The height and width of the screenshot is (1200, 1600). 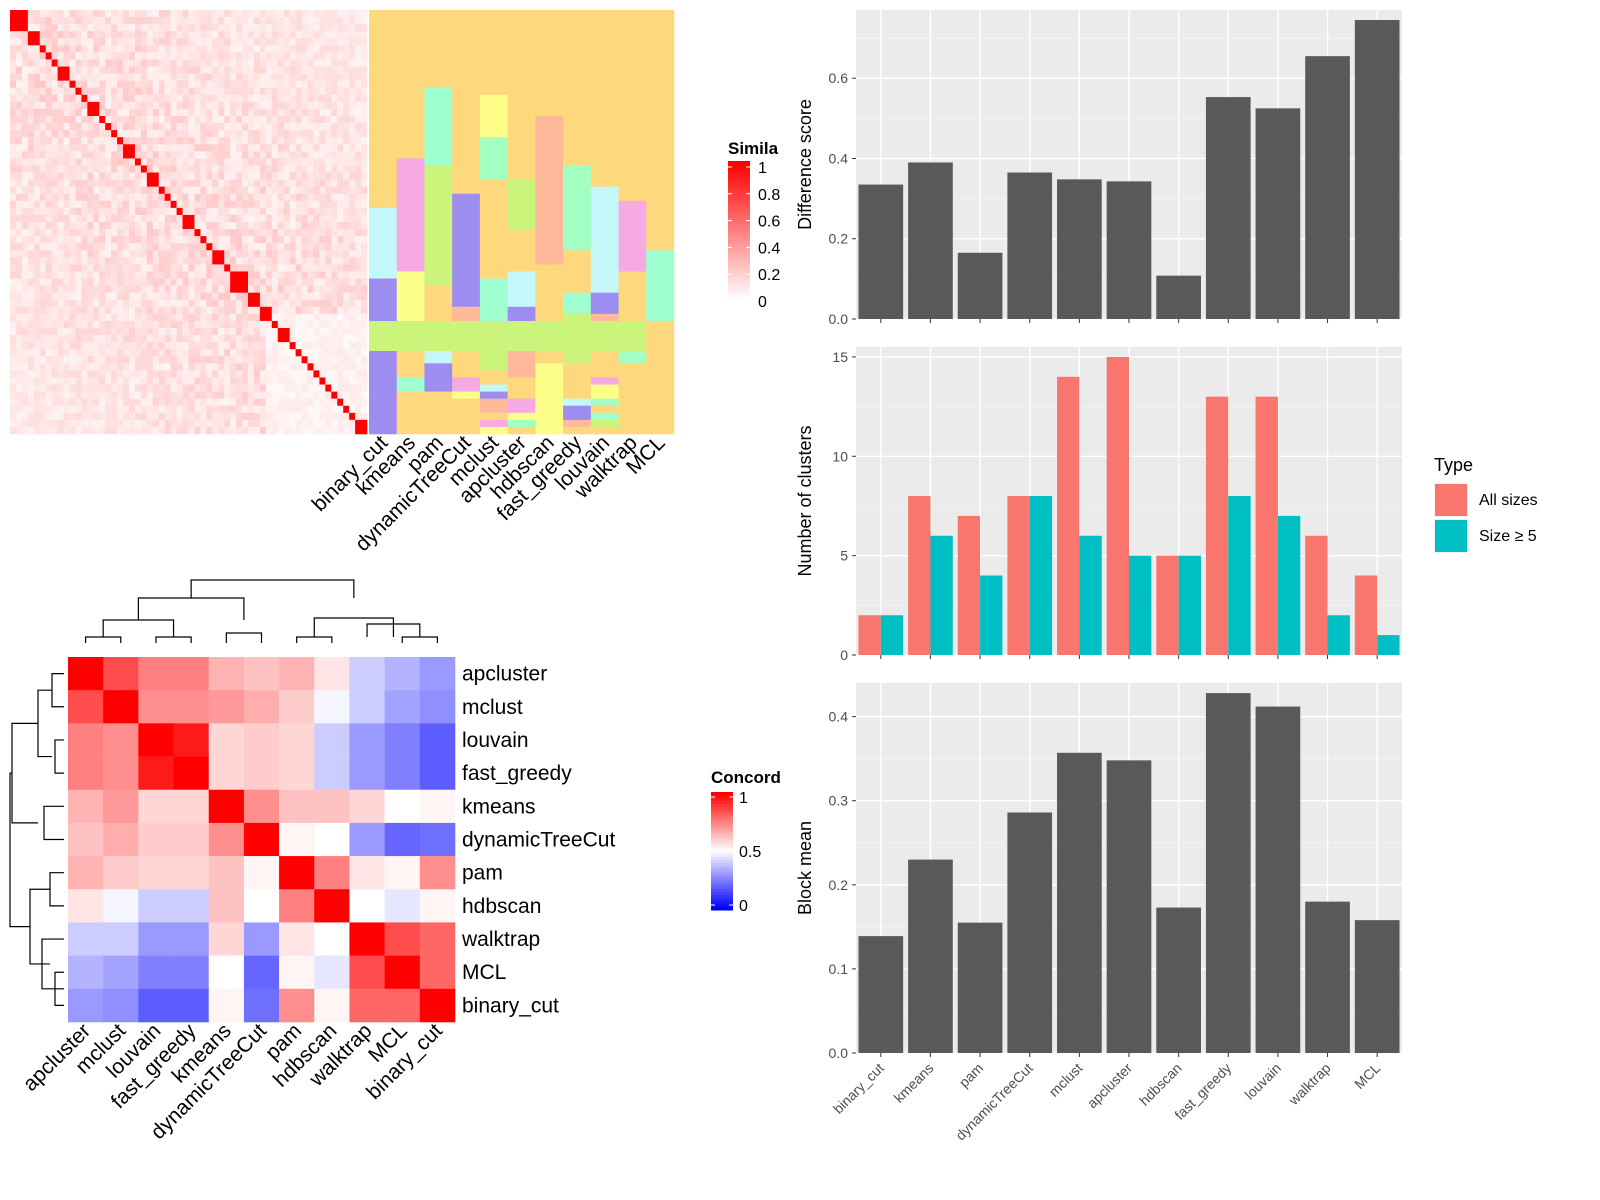 What do you see at coordinates (739, 282) in the screenshot?
I see `similarity-legend-gradient-step` at bounding box center [739, 282].